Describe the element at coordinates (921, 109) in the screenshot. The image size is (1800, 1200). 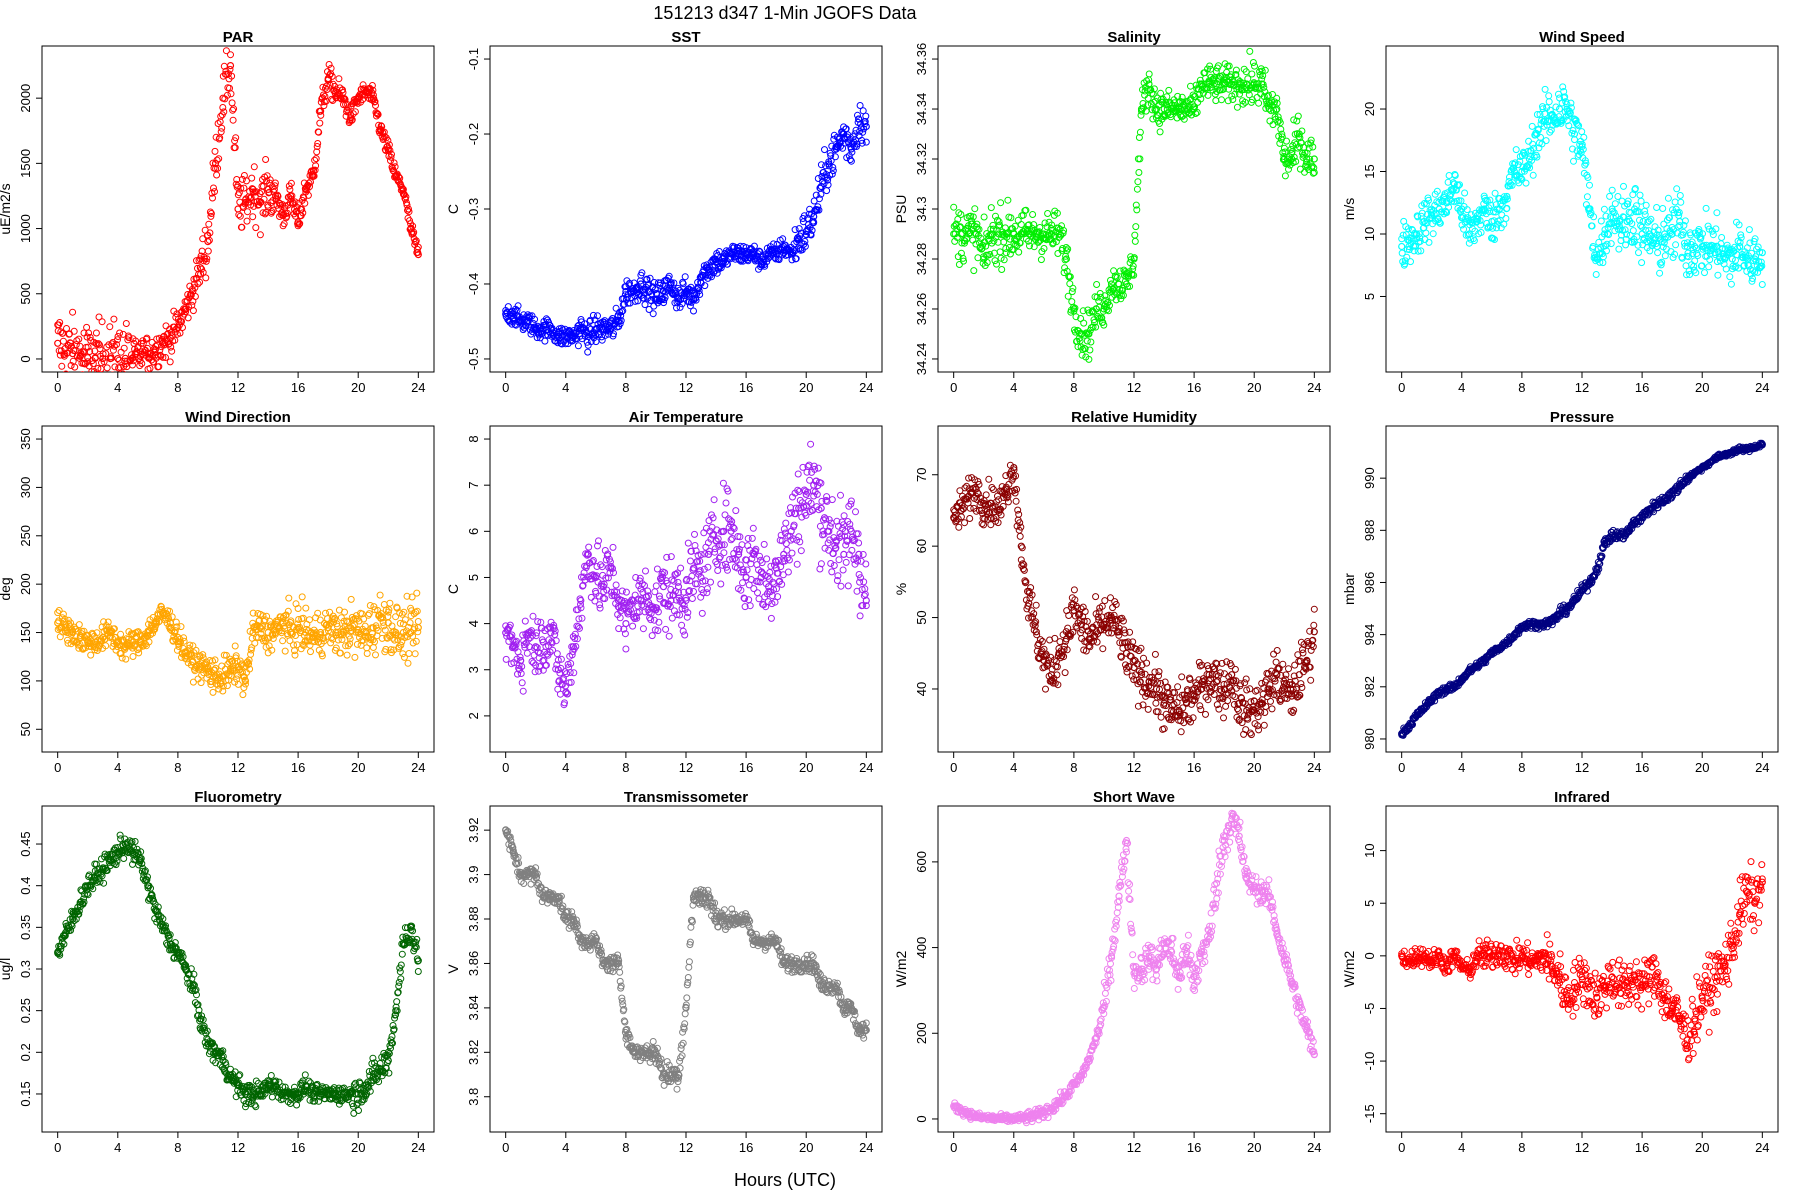
I see `y-tick-label: 34.34` at that location.